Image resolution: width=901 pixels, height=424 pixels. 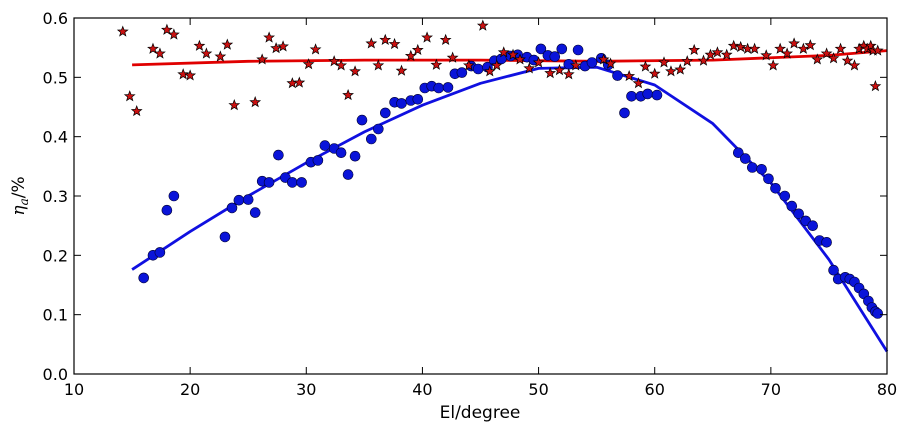 I want to click on y-tick-label-0.1: 0.1, so click(x=55, y=315).